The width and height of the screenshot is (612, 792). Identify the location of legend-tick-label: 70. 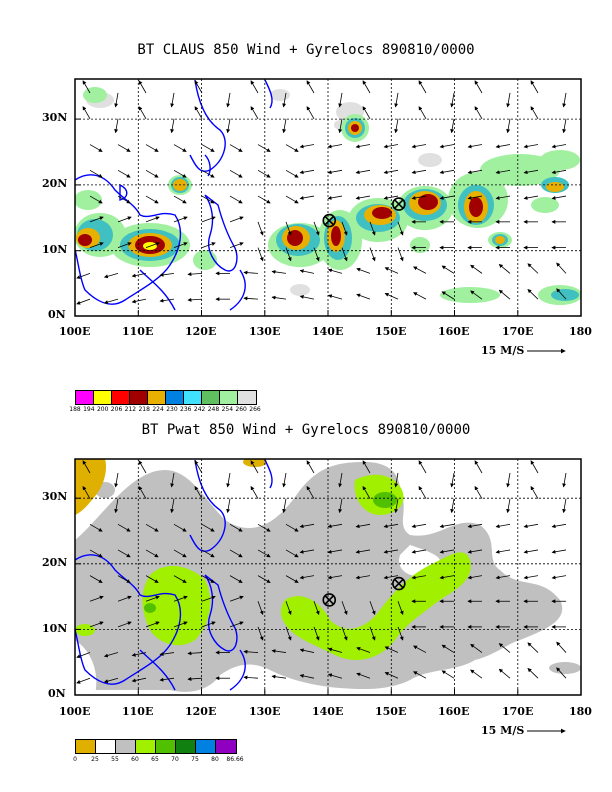
(175, 759).